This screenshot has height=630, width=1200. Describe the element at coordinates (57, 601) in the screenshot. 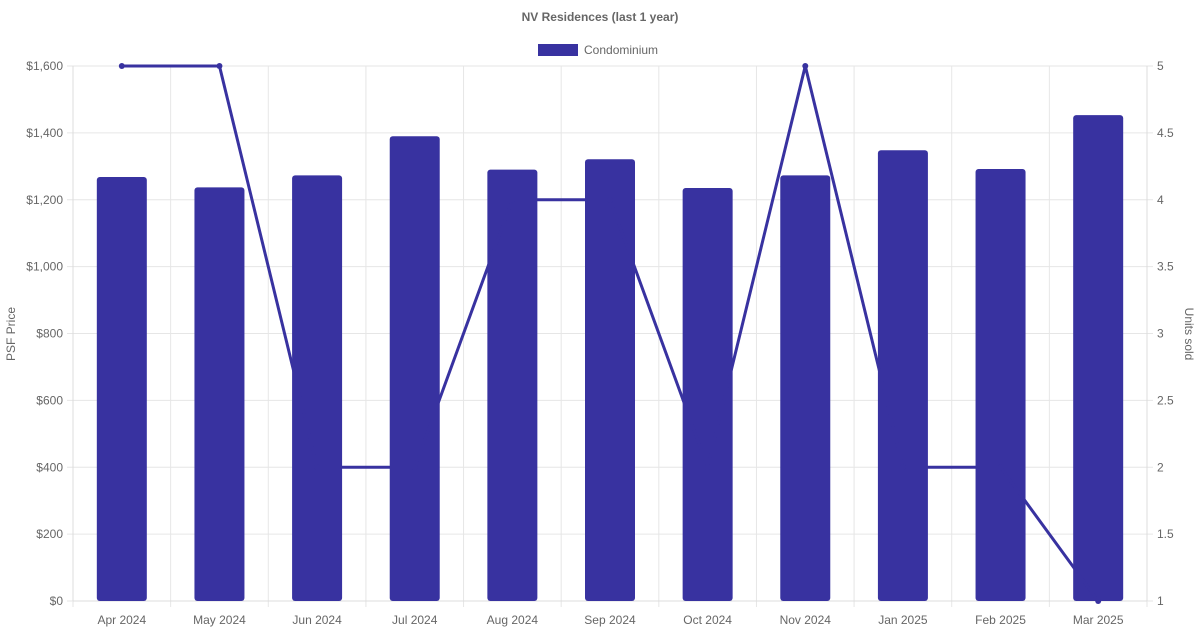

I see `y-tick-label: $0` at that location.